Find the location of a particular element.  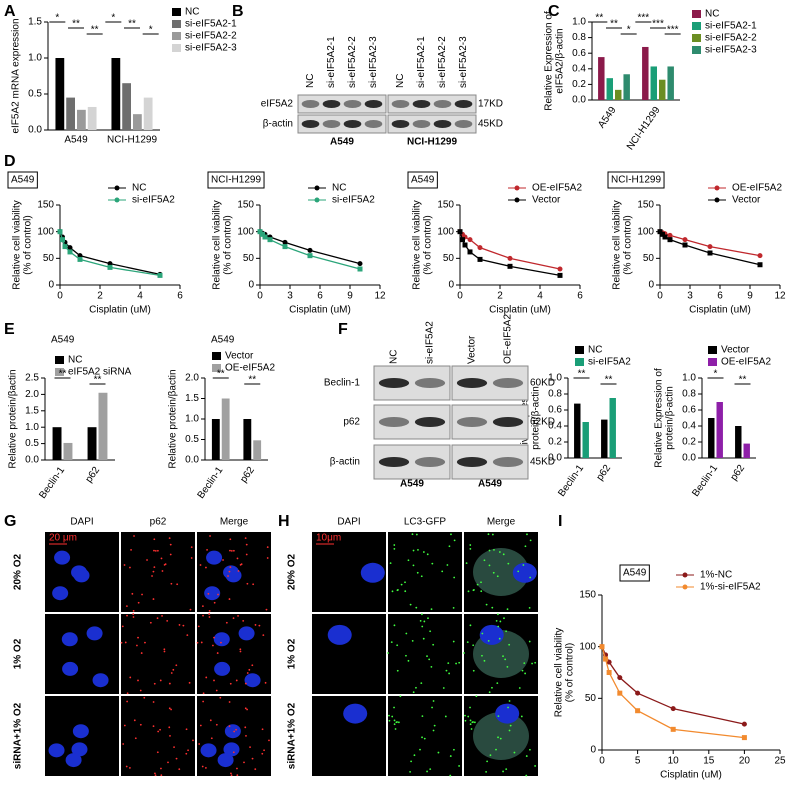

legend-label: 1%-si-eIF5A2 is located at coordinates (730, 587).